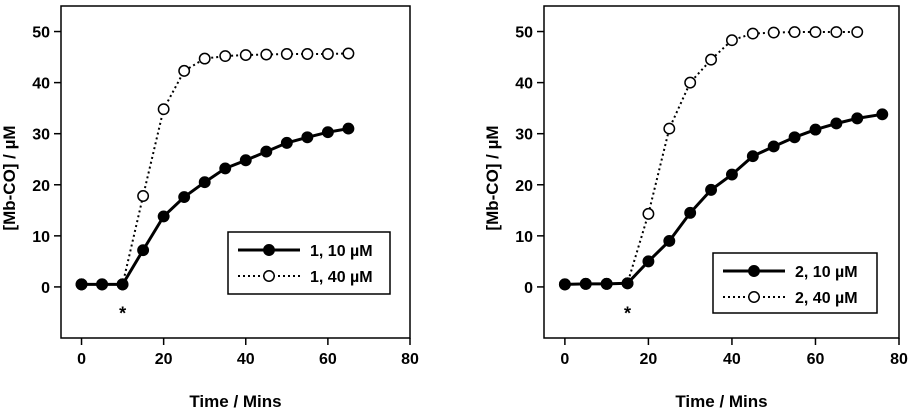 The image size is (909, 414). Describe the element at coordinates (826, 272) in the screenshot. I see `legend-label: 2, 10 µM` at that location.